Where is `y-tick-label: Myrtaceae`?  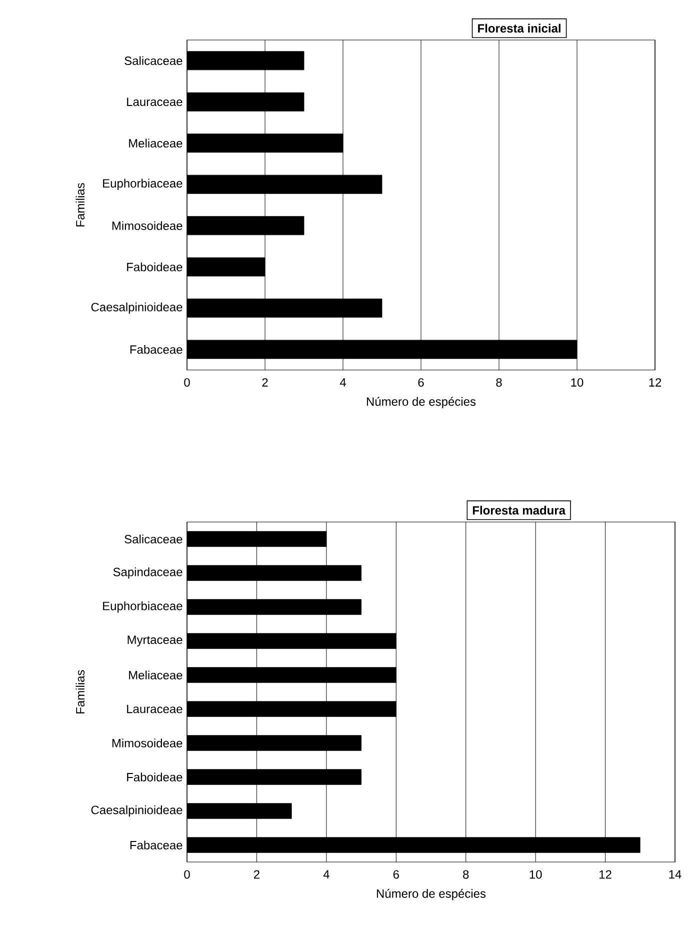
y-tick-label: Myrtaceae is located at coordinates (155, 641).